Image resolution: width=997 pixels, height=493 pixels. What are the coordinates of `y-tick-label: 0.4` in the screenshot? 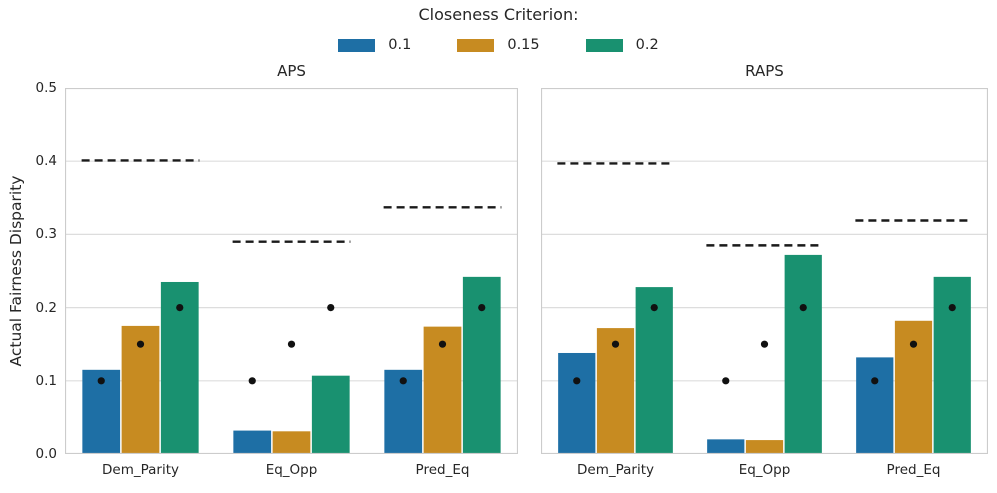 It's located at (46, 161).